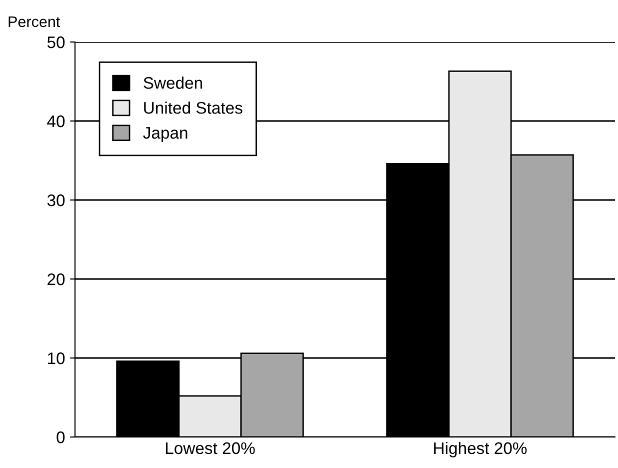  Describe the element at coordinates (56, 42) in the screenshot. I see `y-tick-label: 50` at that location.